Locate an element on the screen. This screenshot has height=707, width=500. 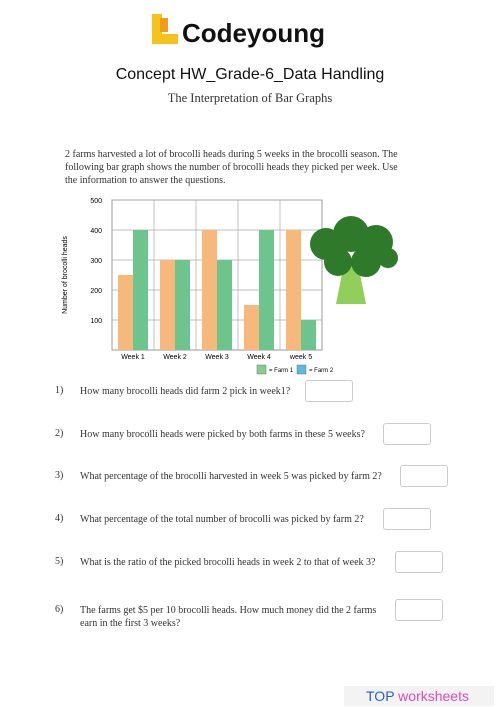
x-tick-label: Week 1 is located at coordinates (133, 357).